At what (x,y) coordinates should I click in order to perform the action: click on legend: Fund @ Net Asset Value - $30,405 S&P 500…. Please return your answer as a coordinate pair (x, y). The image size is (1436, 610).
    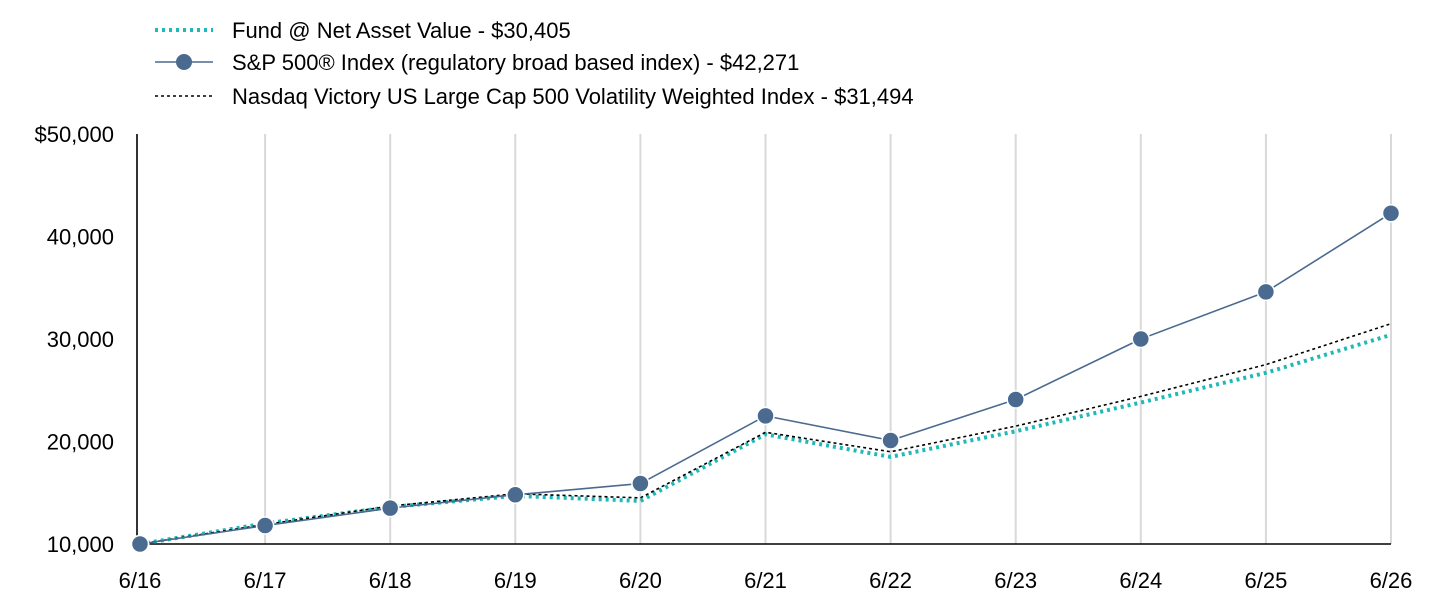
    Looking at the image, I should click on (534, 63).